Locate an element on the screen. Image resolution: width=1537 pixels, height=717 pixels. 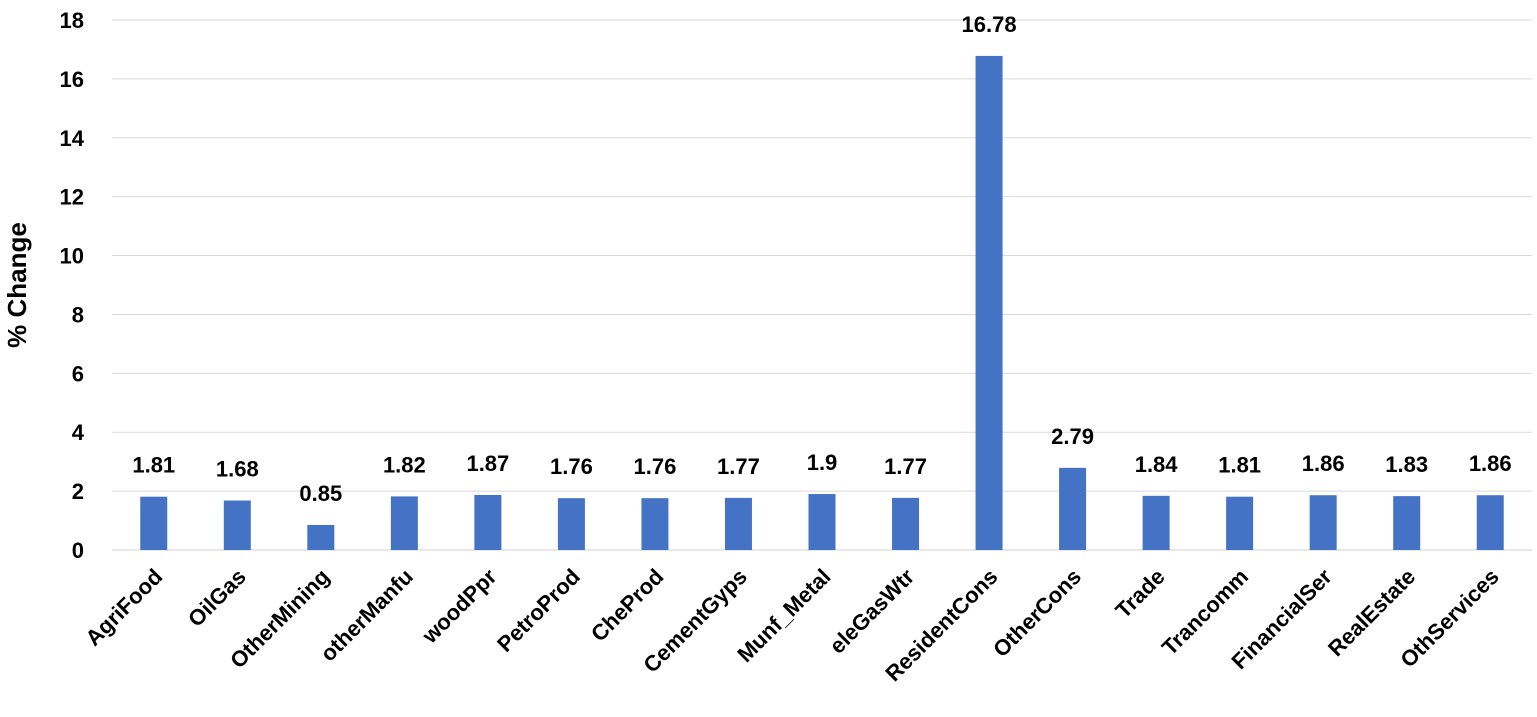
y-tick-label: 16 is located at coordinates (72, 79).